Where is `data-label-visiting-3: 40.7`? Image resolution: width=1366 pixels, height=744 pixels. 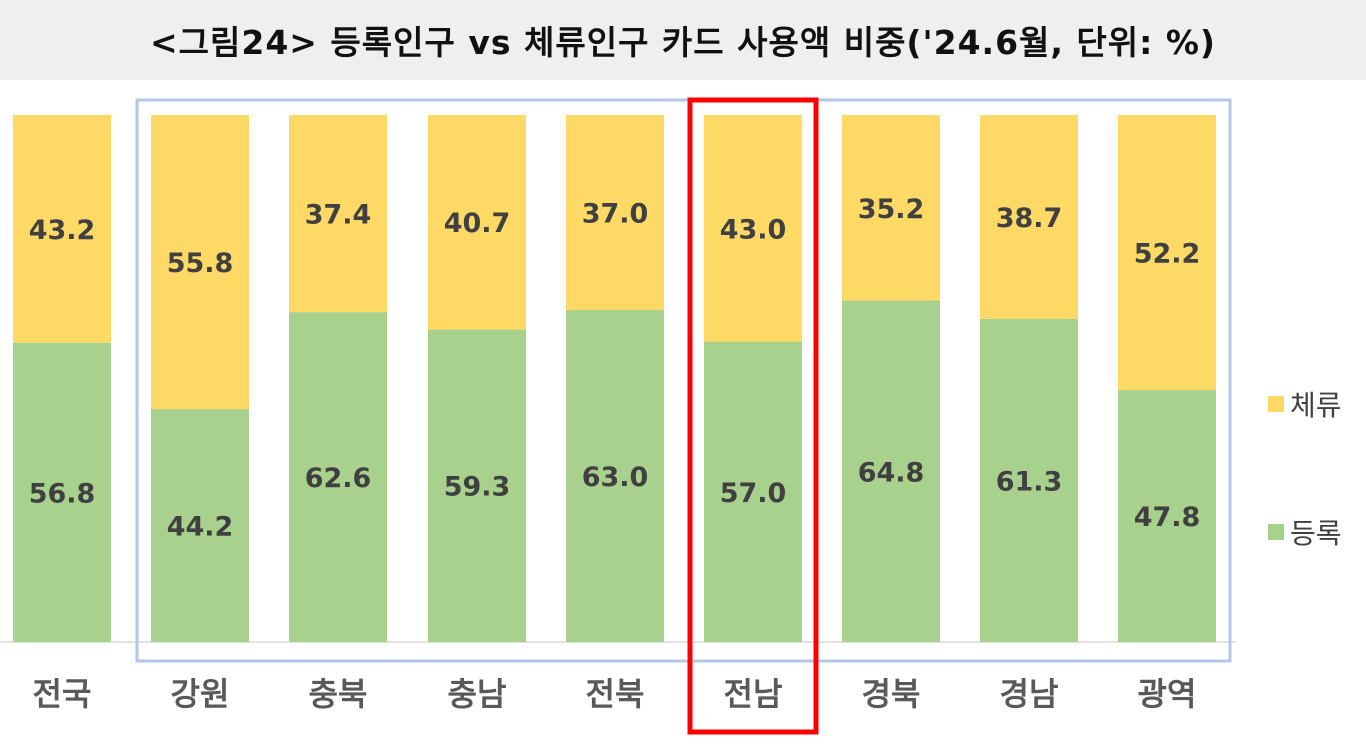 data-label-visiting-3: 40.7 is located at coordinates (477, 223).